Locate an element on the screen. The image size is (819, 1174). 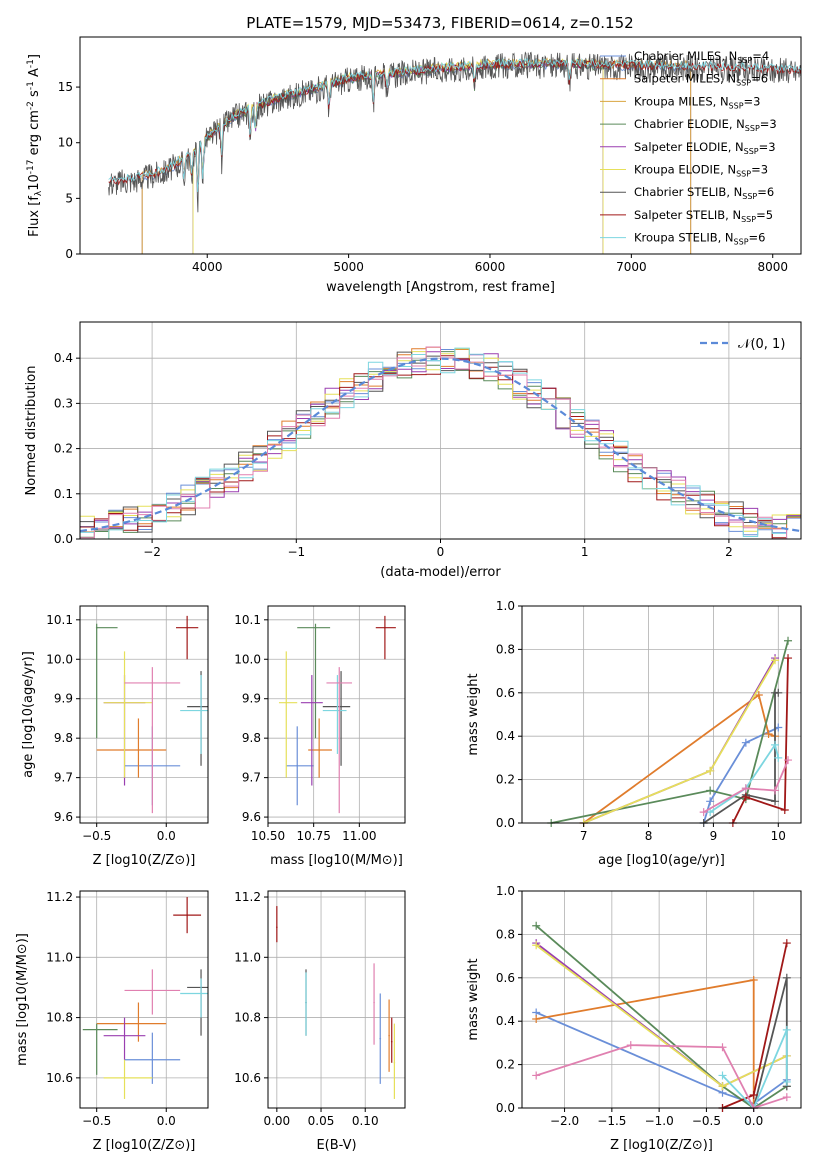
label-part: E(B-V) is located at coordinates (336, 1145).